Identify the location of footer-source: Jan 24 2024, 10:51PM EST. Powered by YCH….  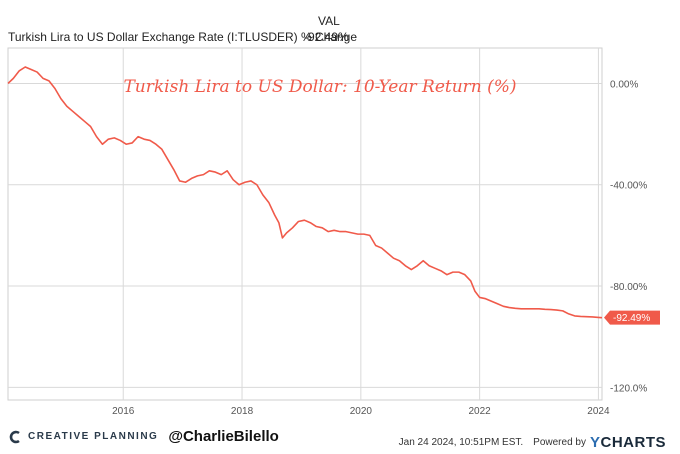
(532, 442).